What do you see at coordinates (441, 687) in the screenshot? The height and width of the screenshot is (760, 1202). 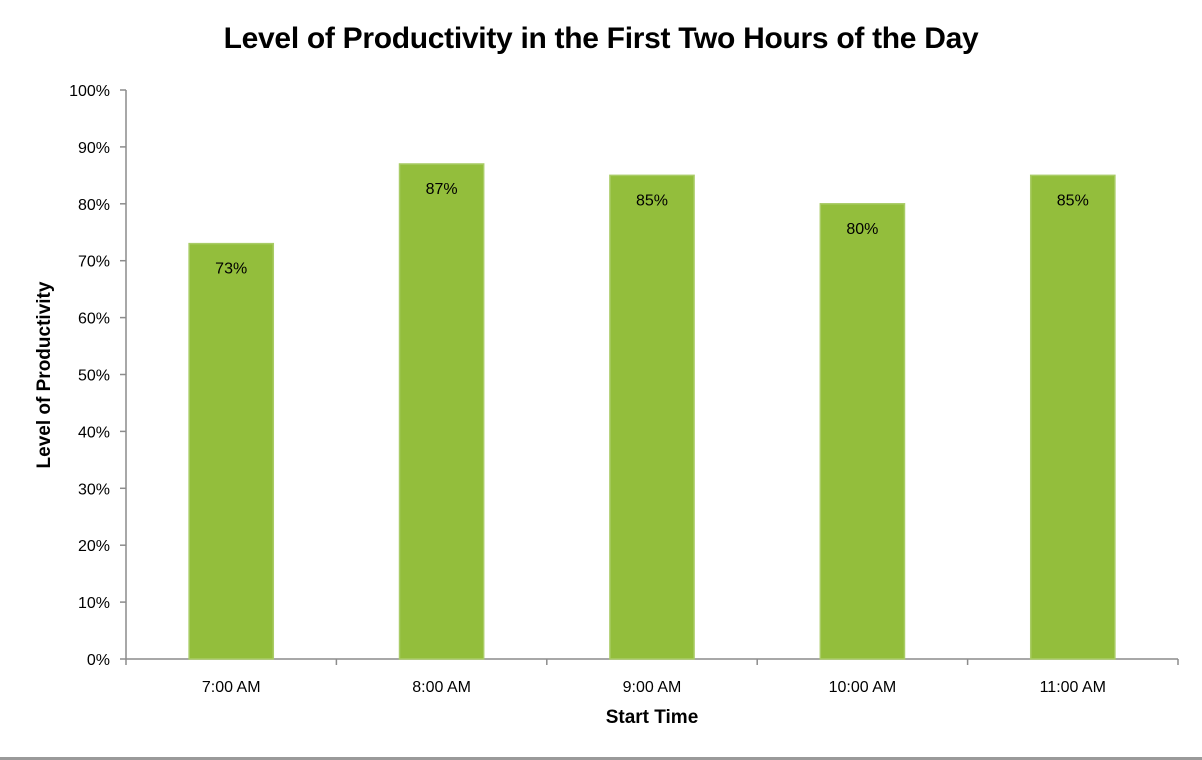 I see `x-tick-label: 8:00 AM` at bounding box center [441, 687].